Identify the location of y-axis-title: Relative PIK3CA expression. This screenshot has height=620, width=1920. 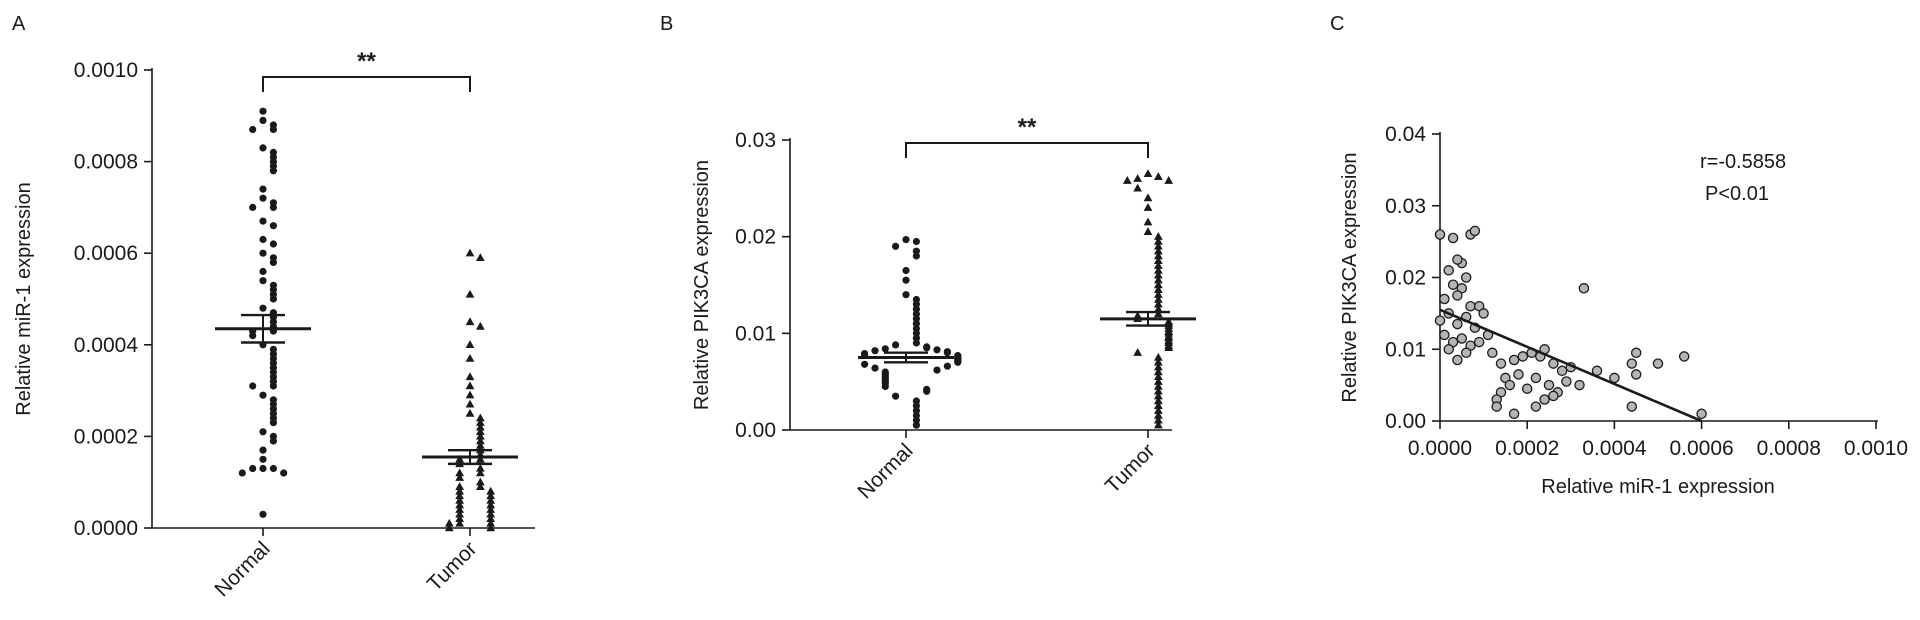
(702, 285).